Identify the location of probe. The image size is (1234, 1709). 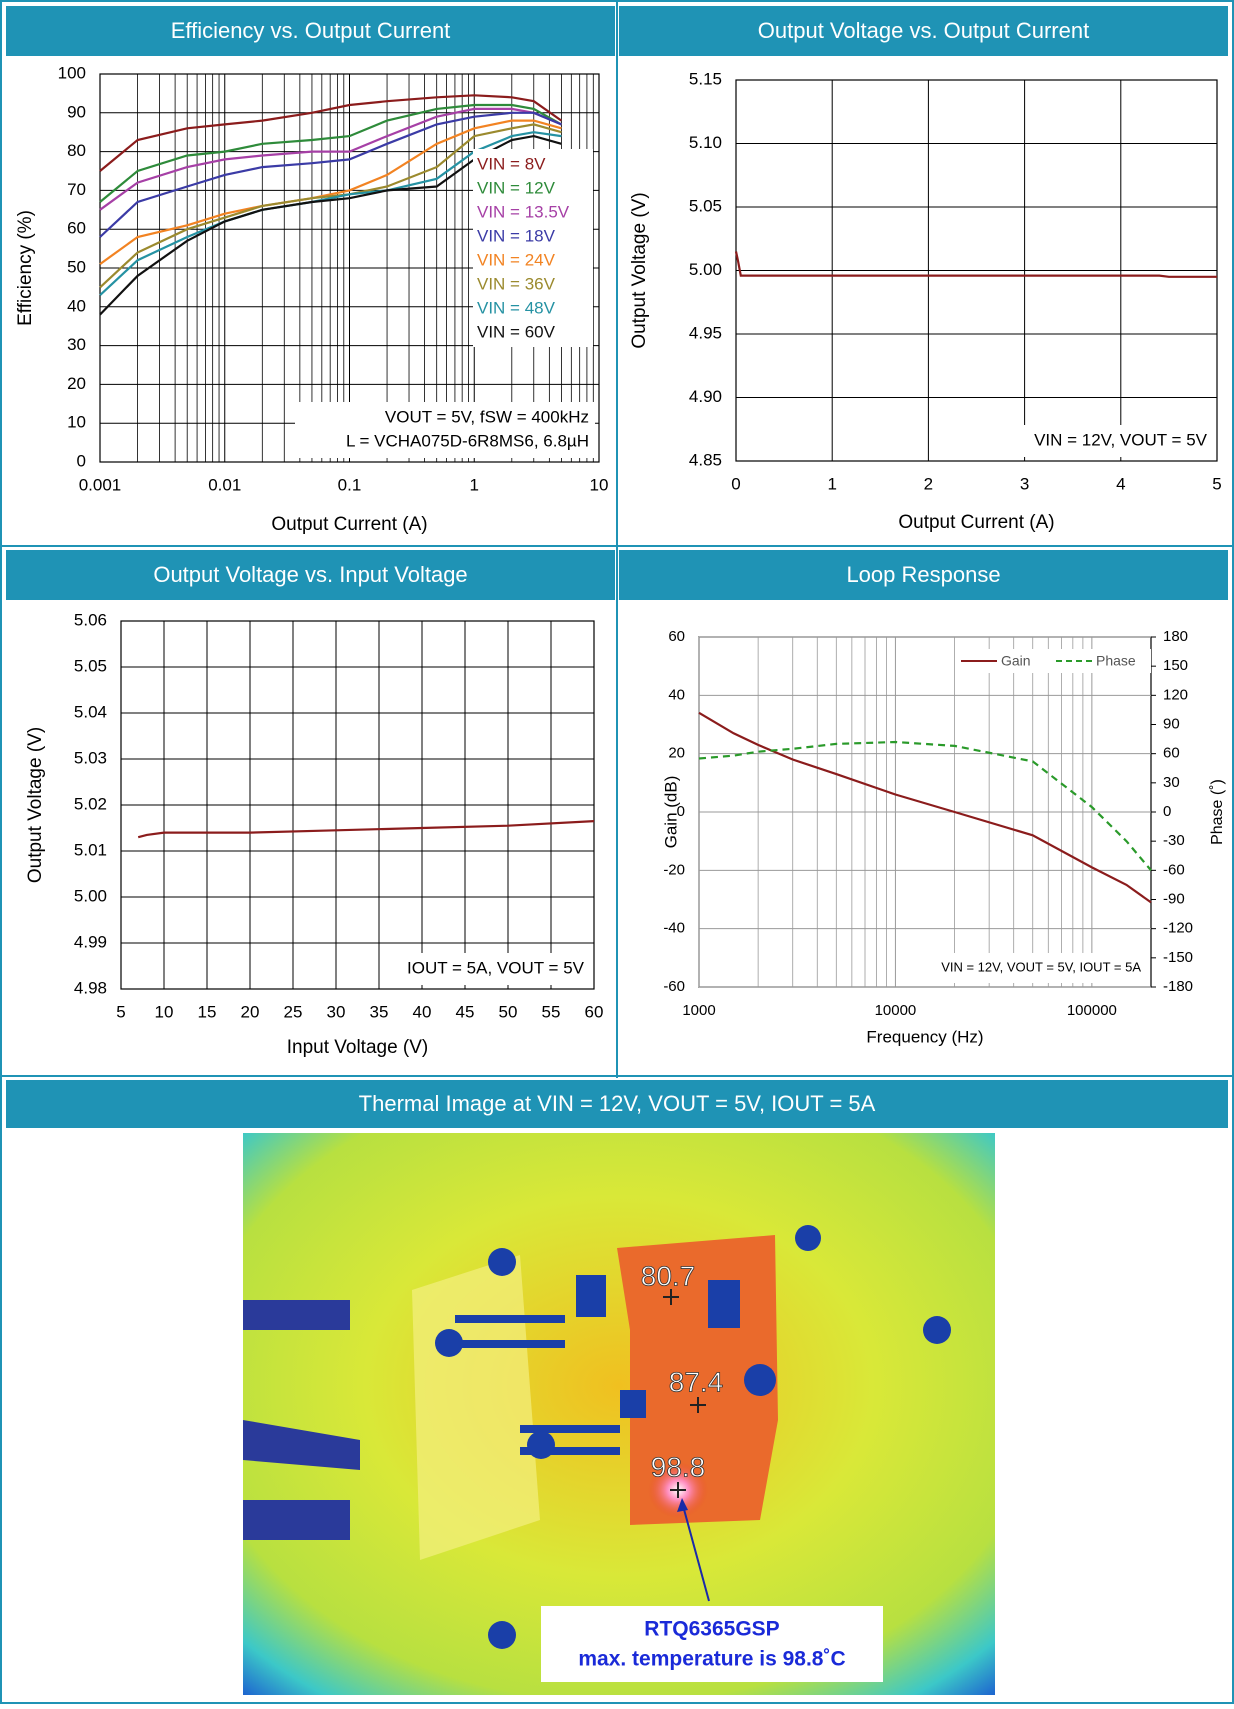
(301, 1420).